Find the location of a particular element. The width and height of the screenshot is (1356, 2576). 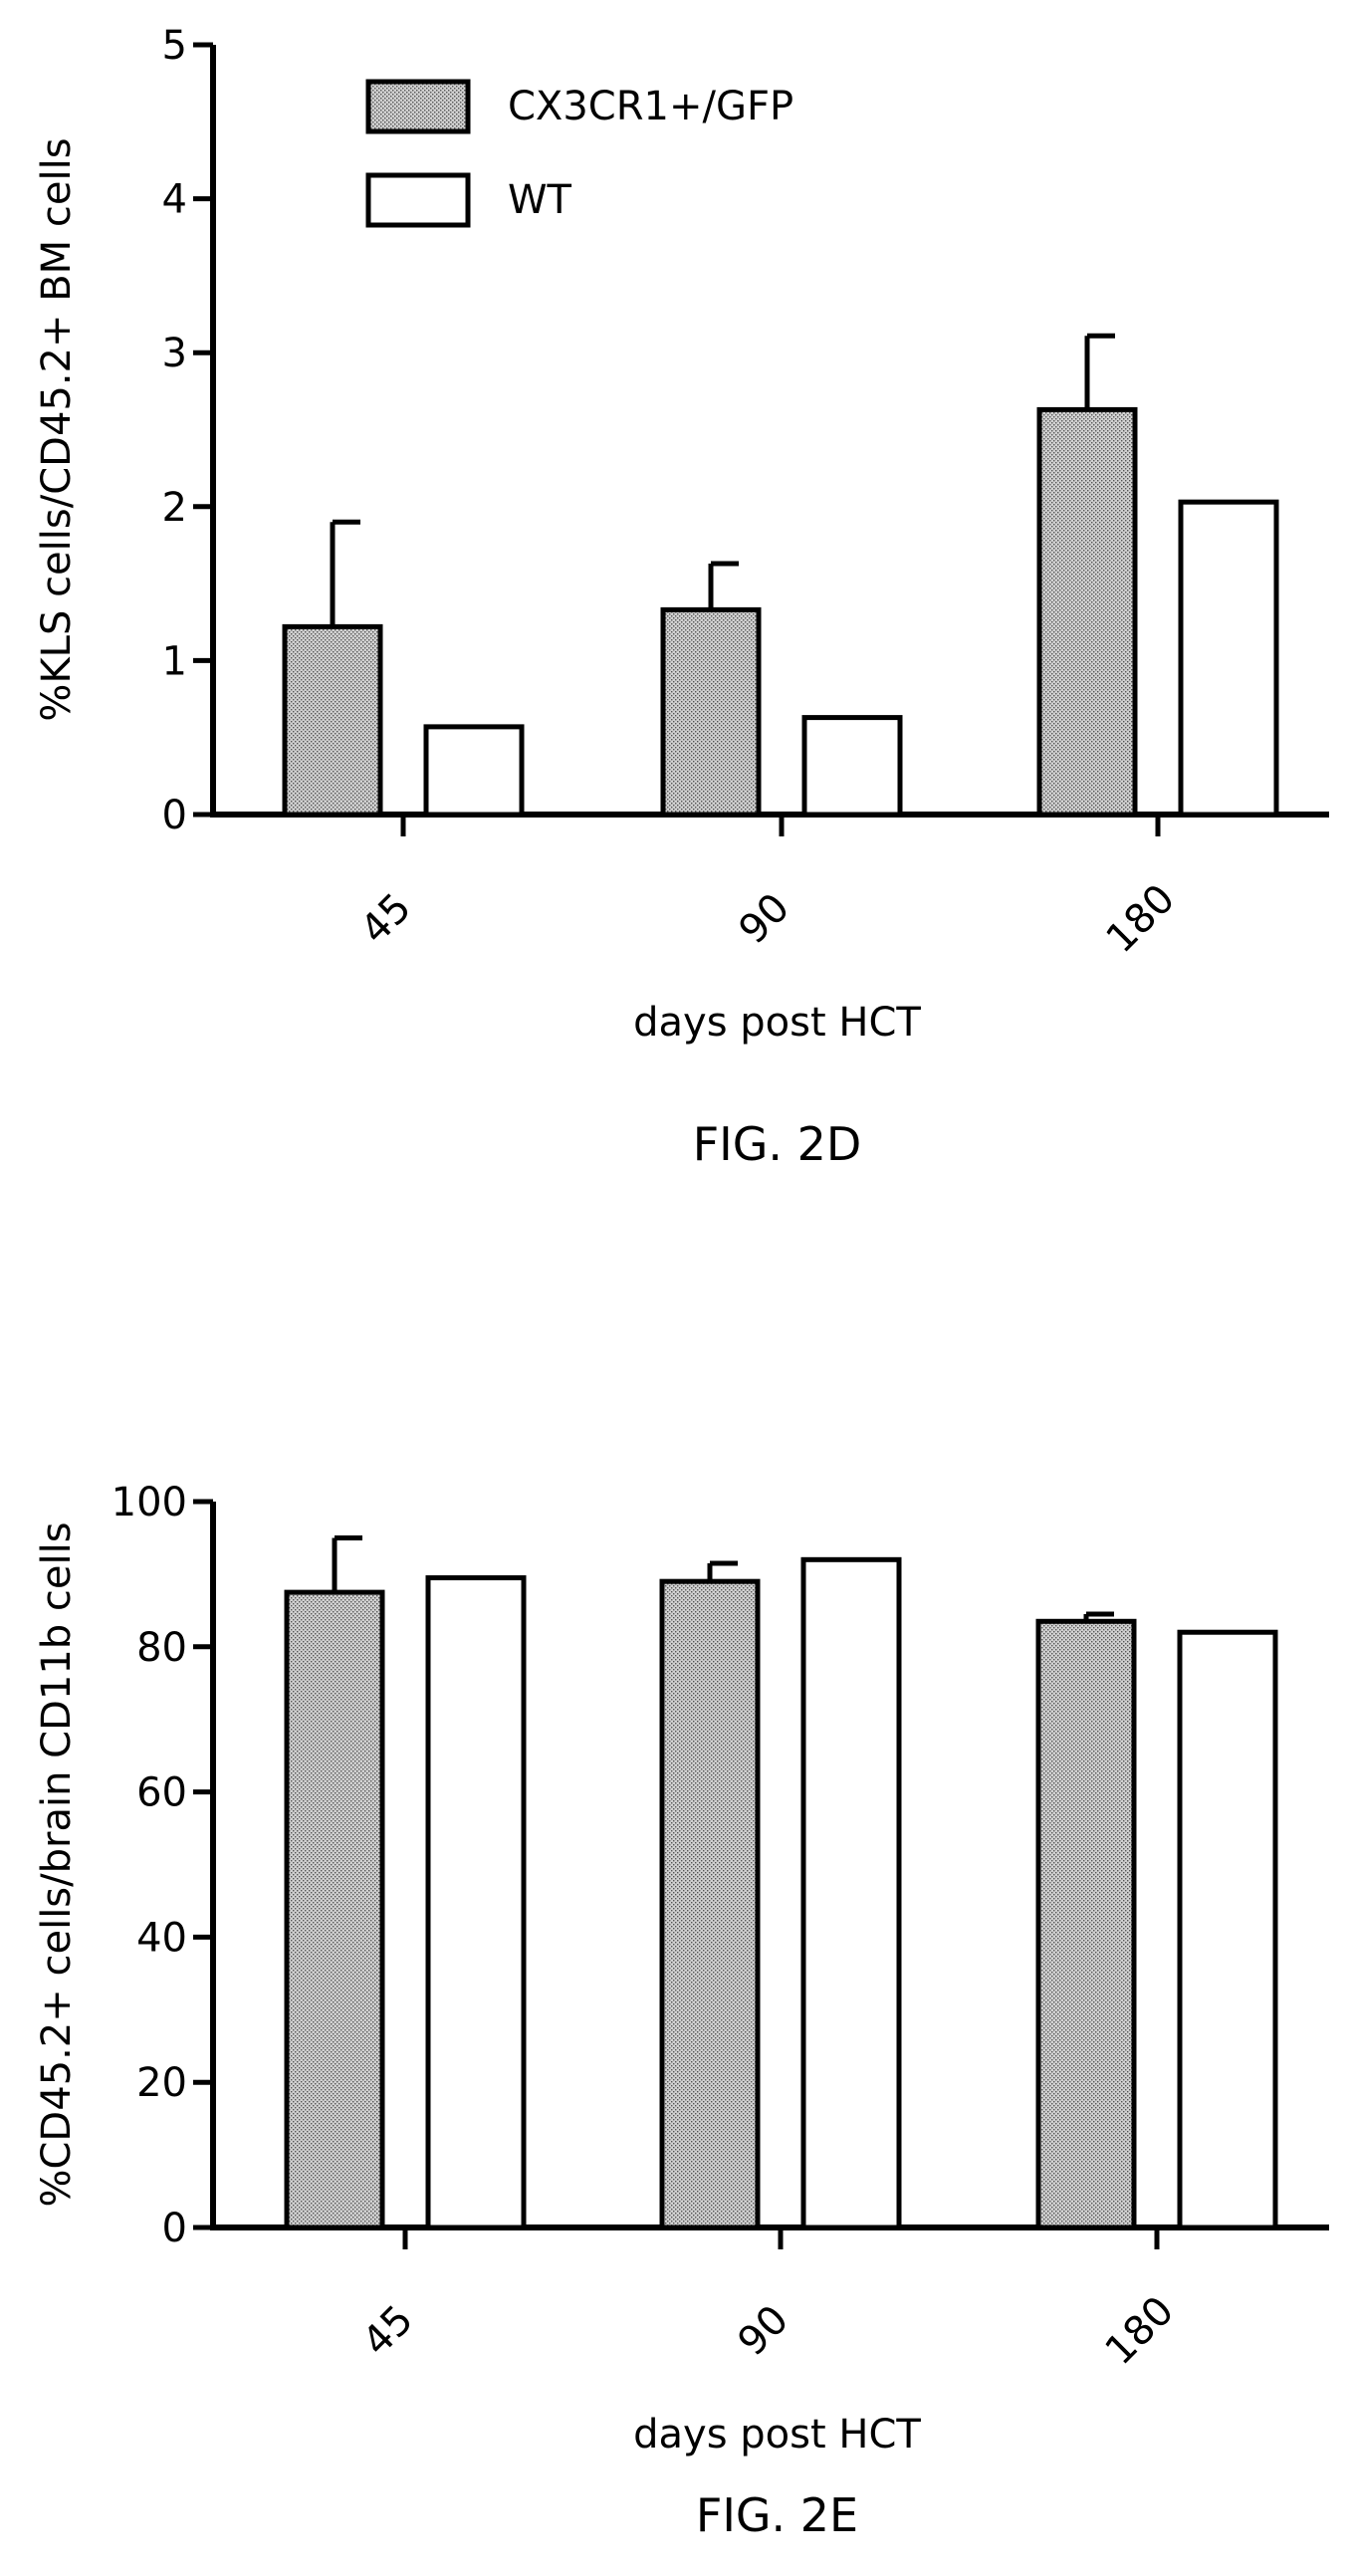

figure-caption: FIG. 2D is located at coordinates (777, 1144).